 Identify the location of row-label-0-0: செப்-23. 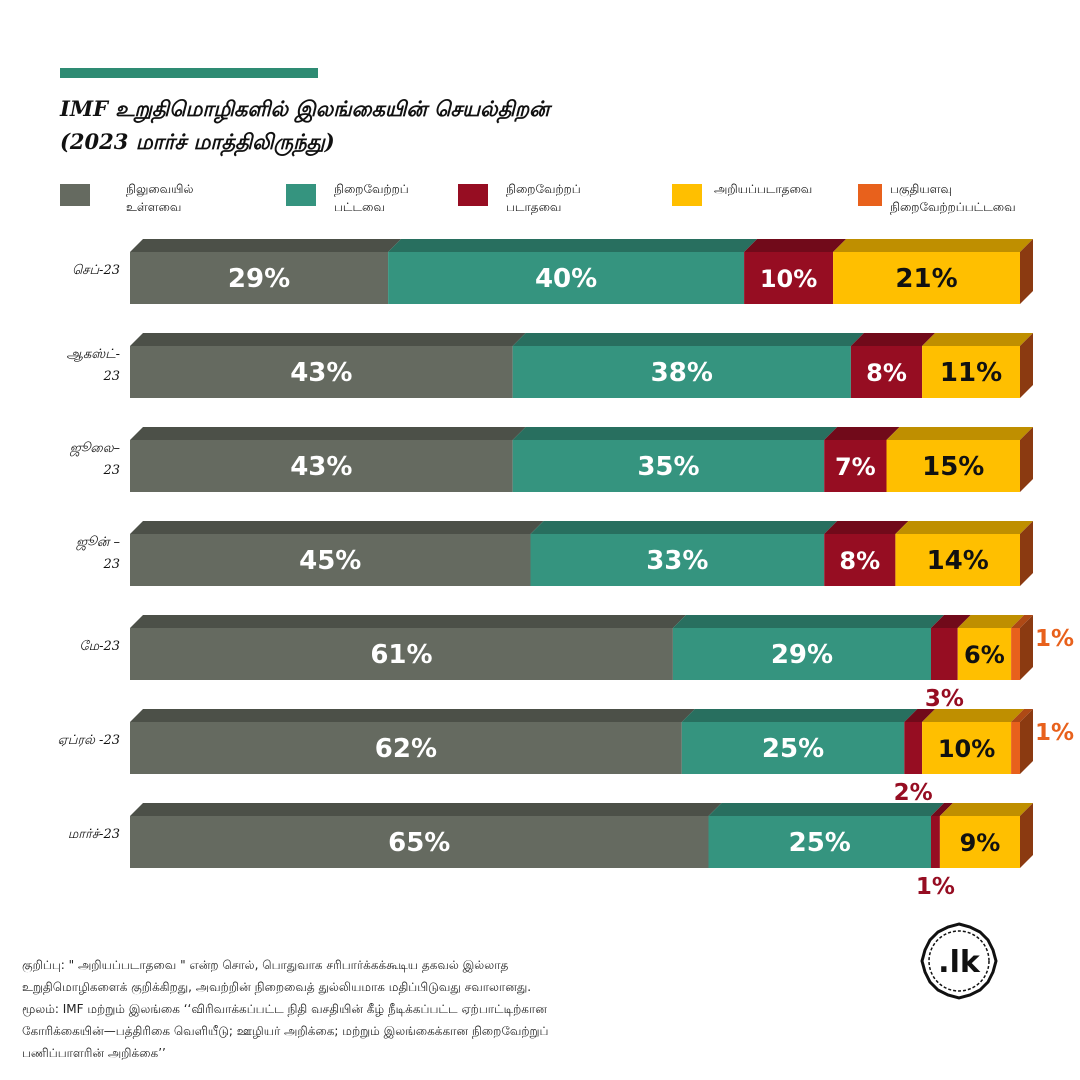
(96, 270).